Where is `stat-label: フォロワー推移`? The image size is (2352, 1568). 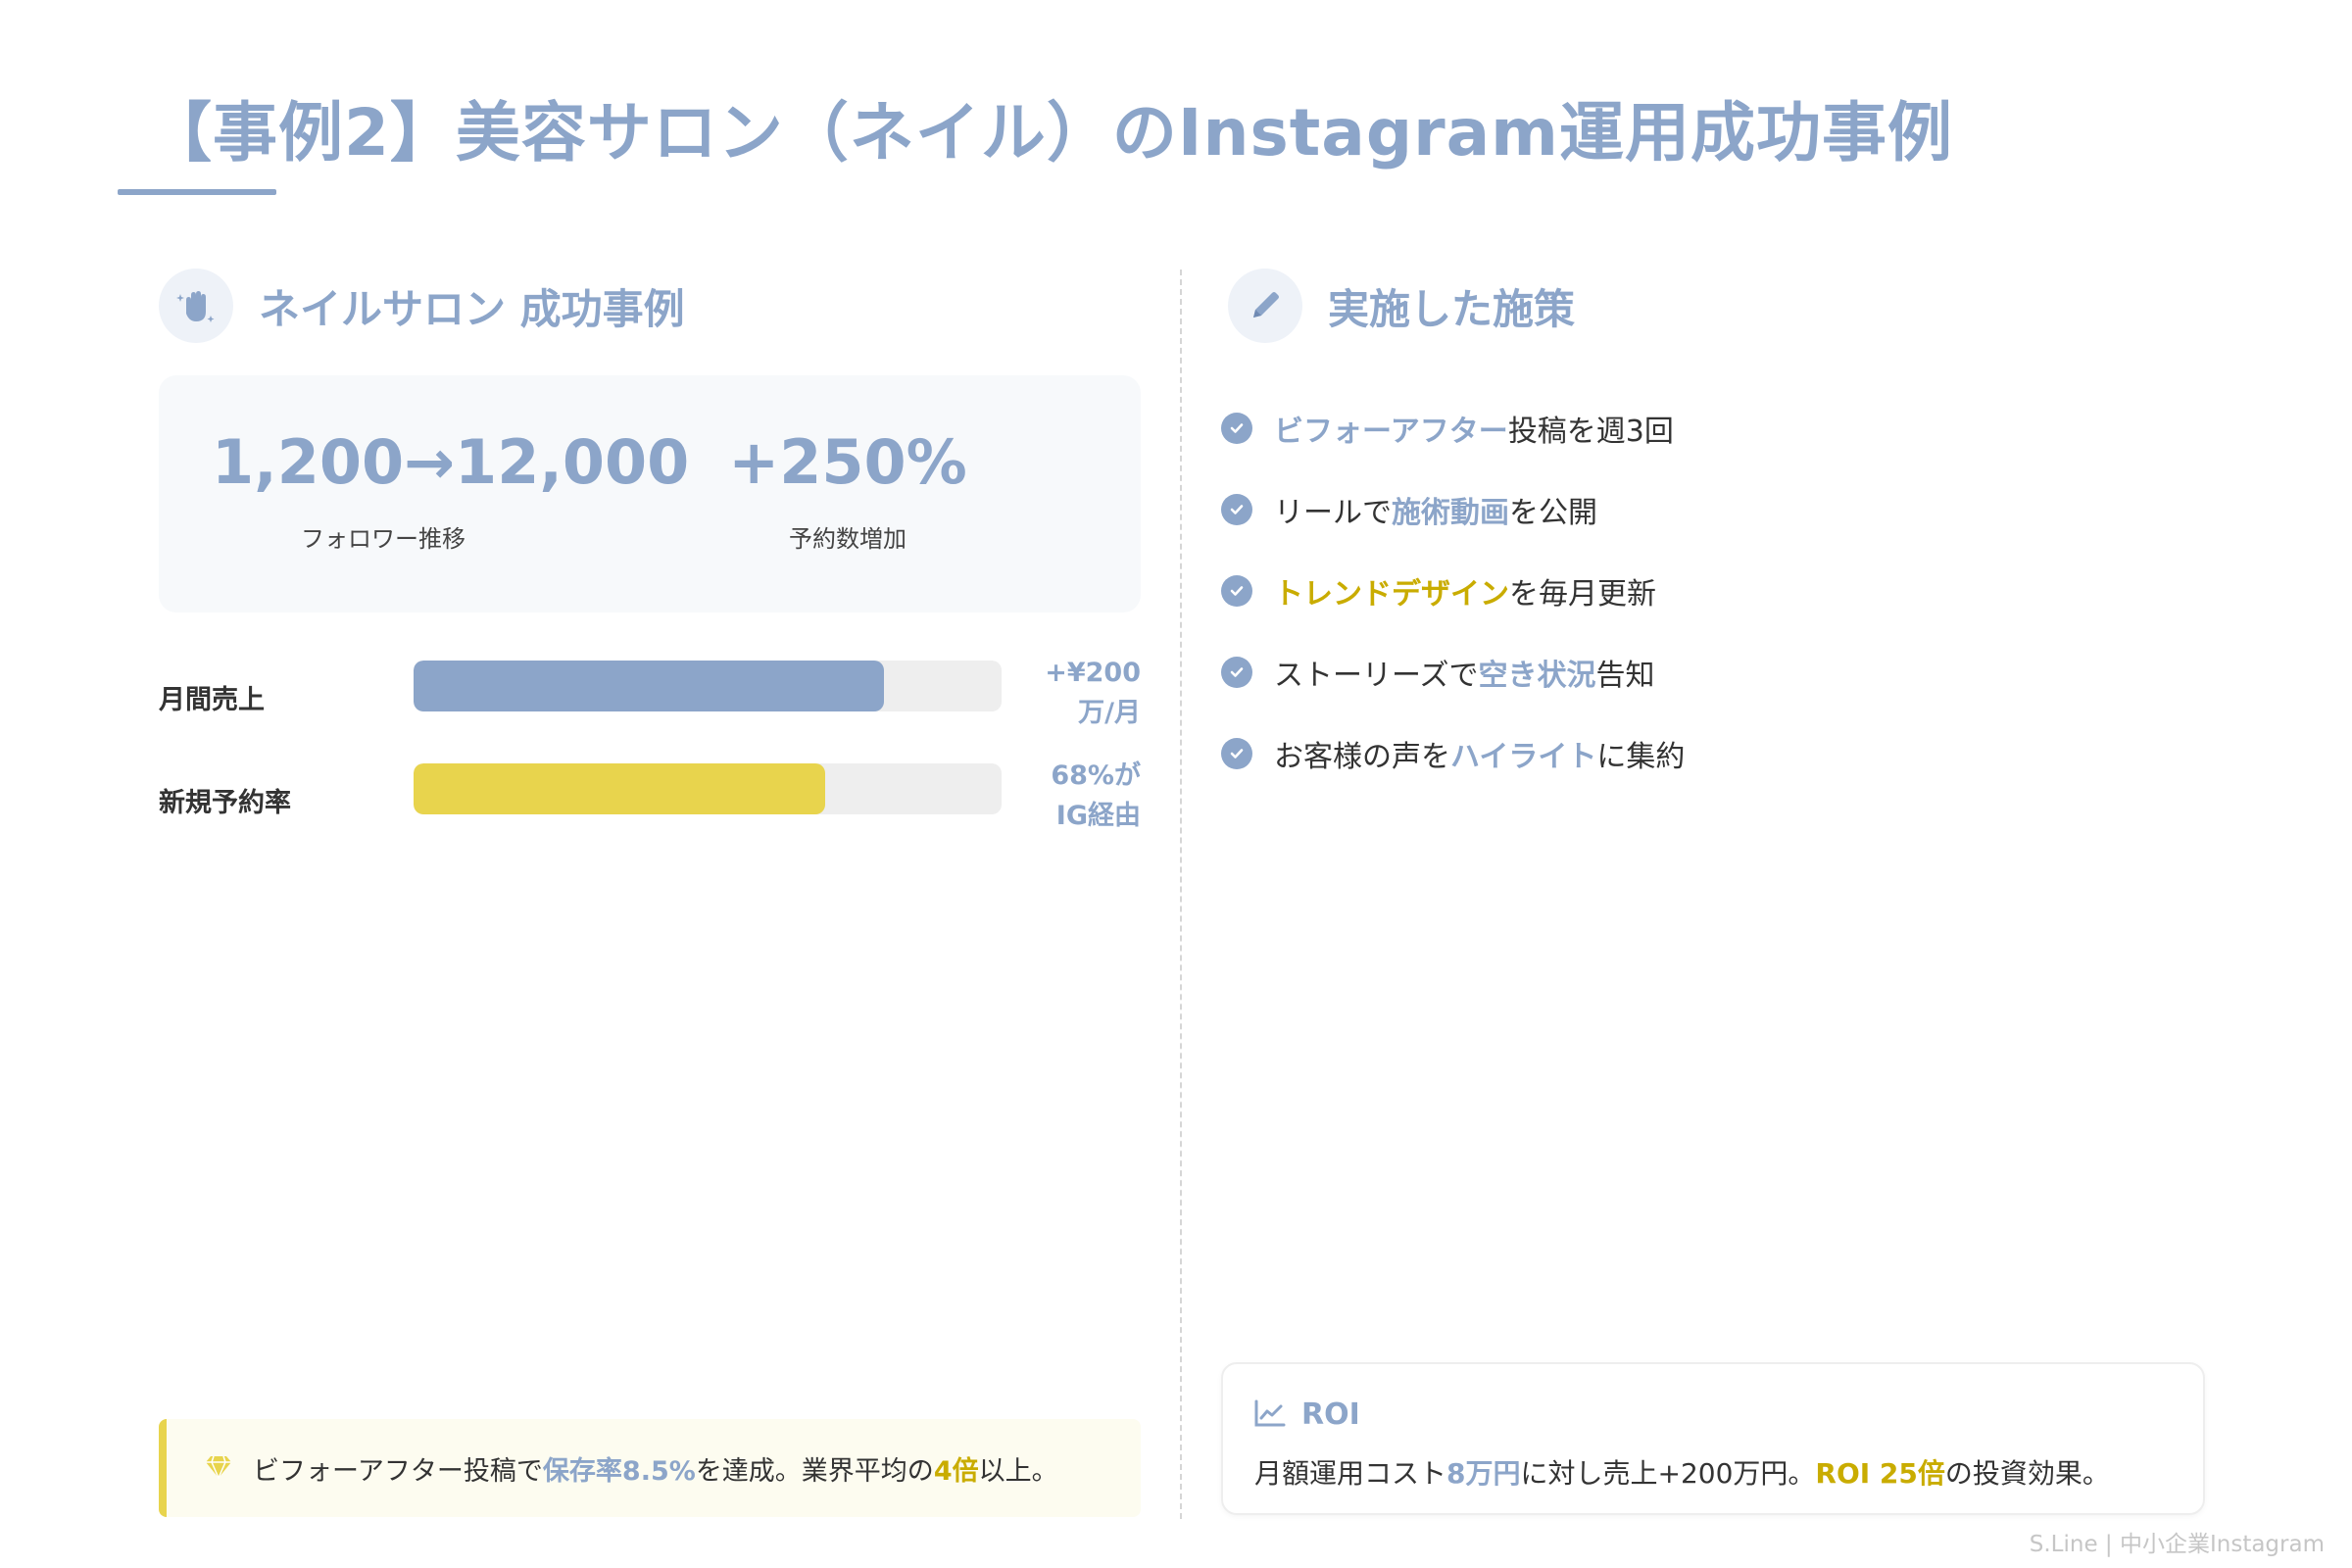 stat-label: フォロワー推移 is located at coordinates (383, 539).